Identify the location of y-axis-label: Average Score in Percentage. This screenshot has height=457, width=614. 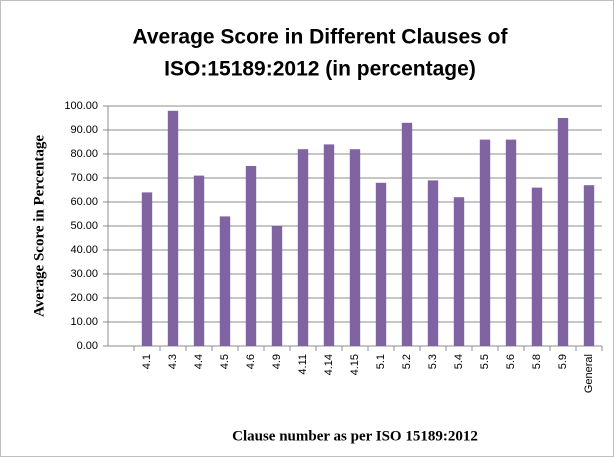
(39, 226).